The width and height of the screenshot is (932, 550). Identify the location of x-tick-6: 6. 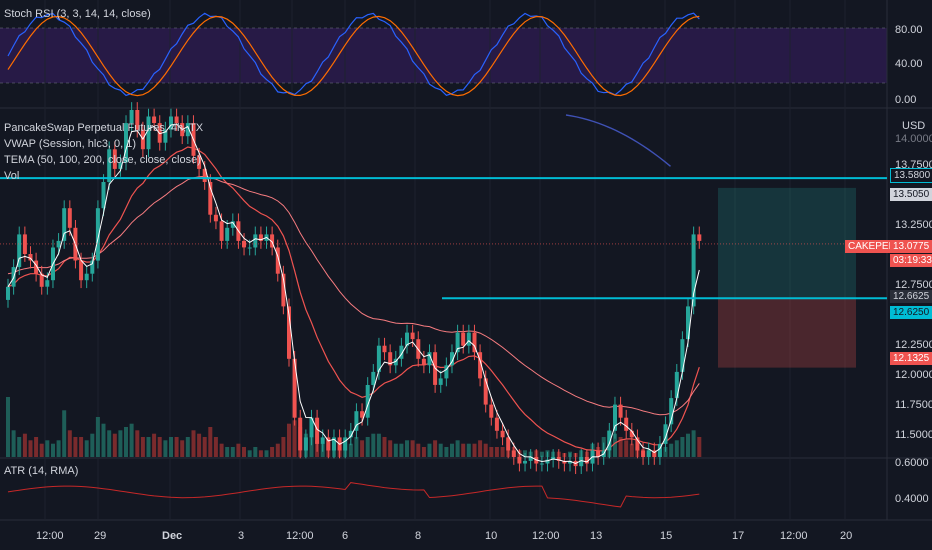
(345, 536).